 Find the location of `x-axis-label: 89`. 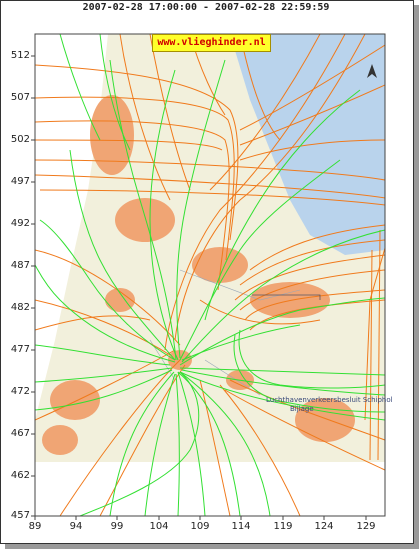

x-axis-label: 89 is located at coordinates (35, 526).